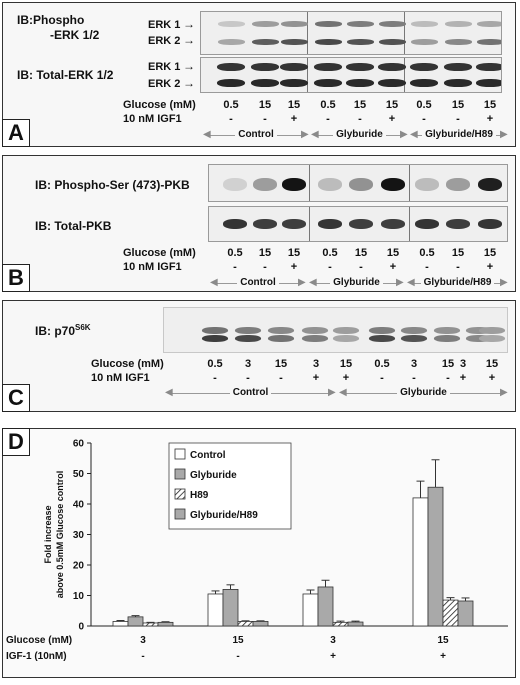 Image resolution: width=520 pixels, height=685 pixels. What do you see at coordinates (75, 35) in the screenshot?
I see `panel-a-phospho-label-2: -ERK 1/2` at bounding box center [75, 35].